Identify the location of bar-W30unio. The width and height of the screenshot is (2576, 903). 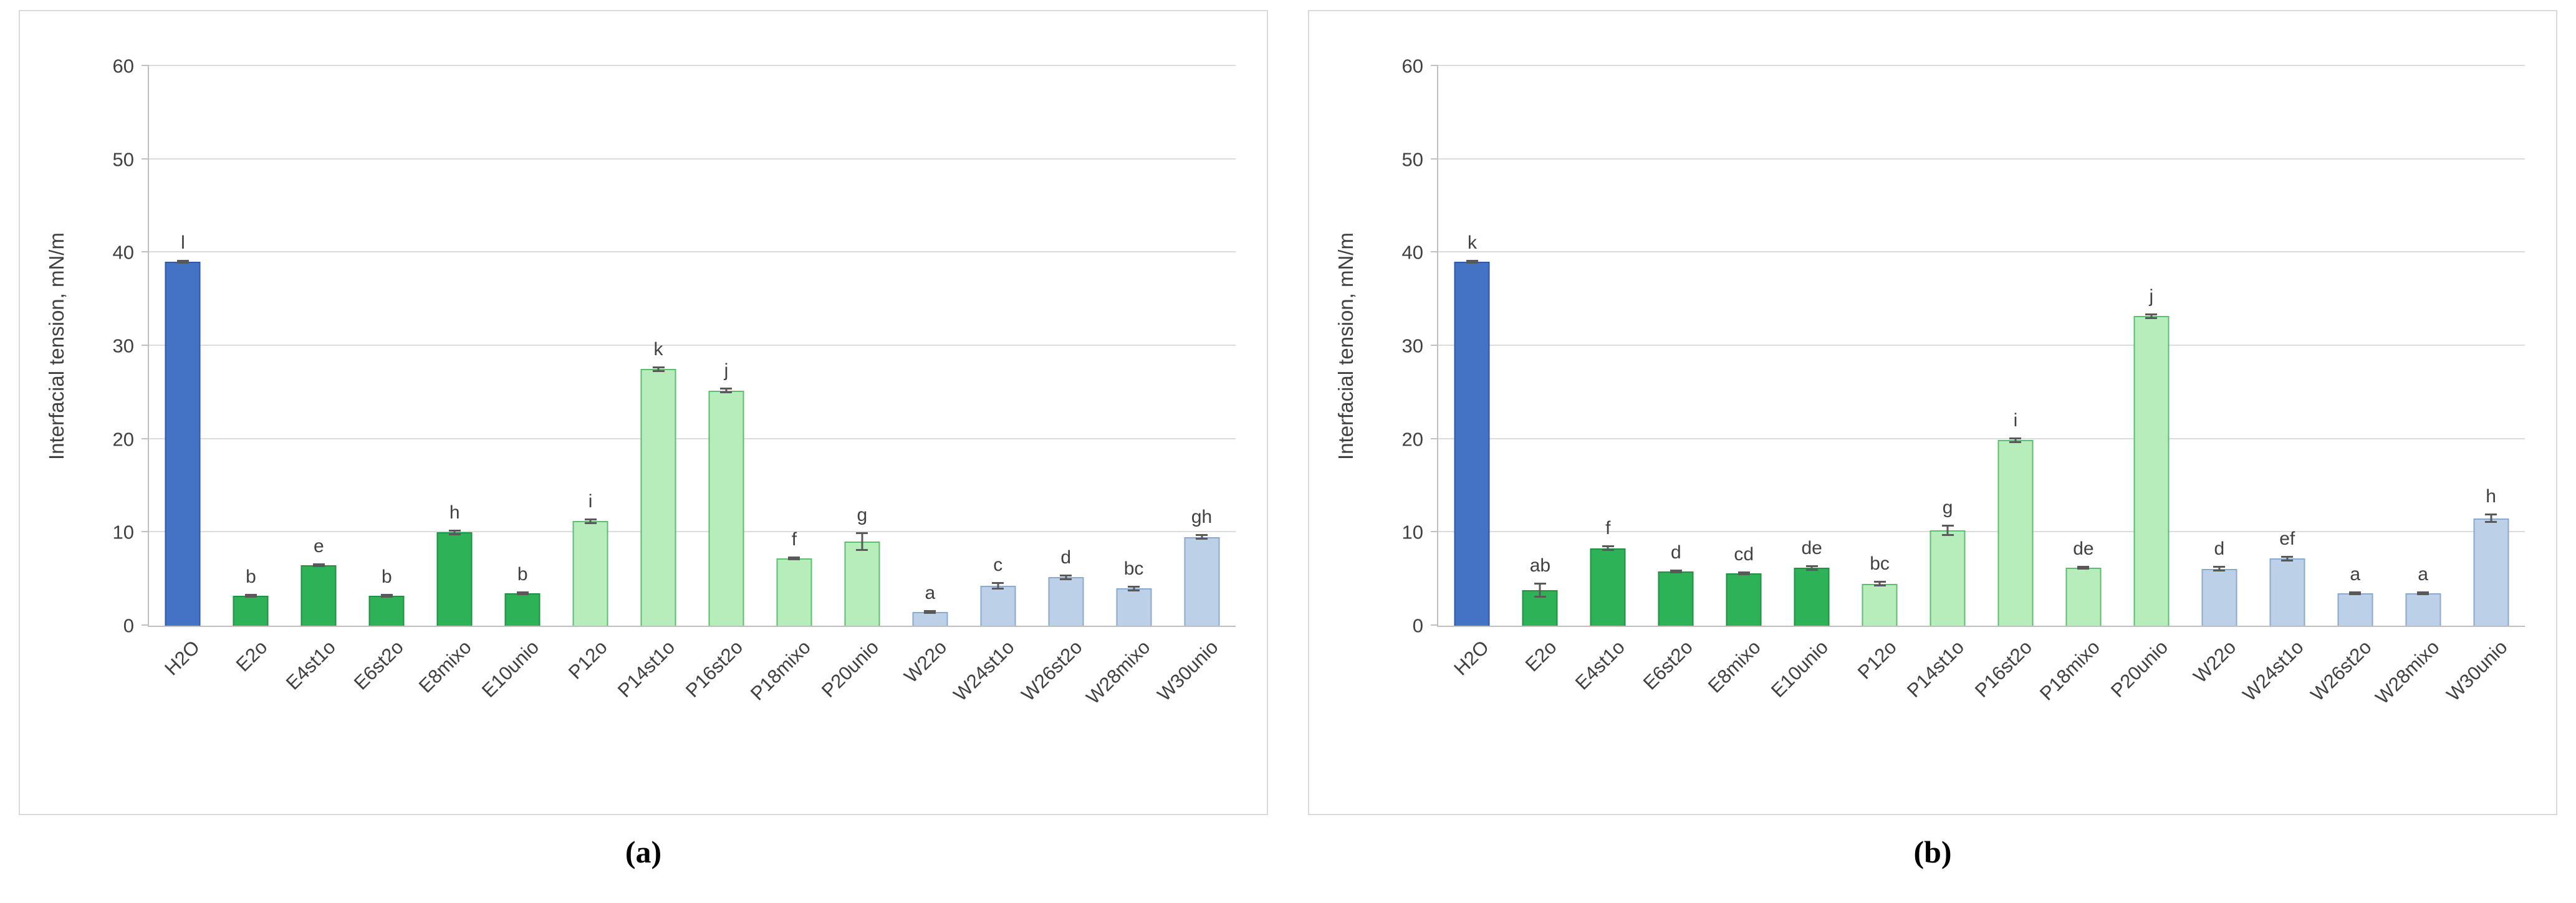
(1202, 581).